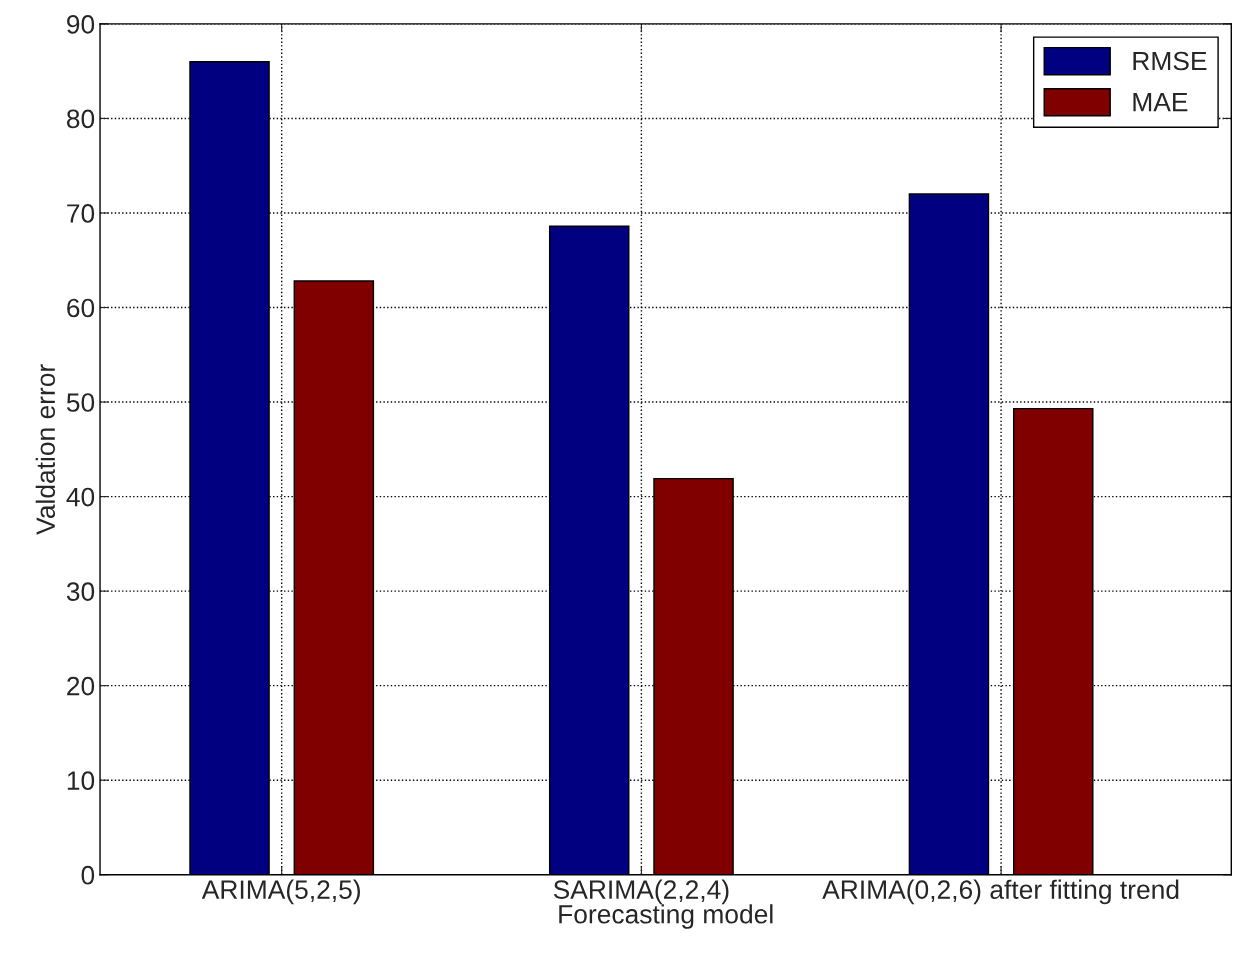 The height and width of the screenshot is (956, 1235). I want to click on y-tick-label: 20, so click(81, 686).